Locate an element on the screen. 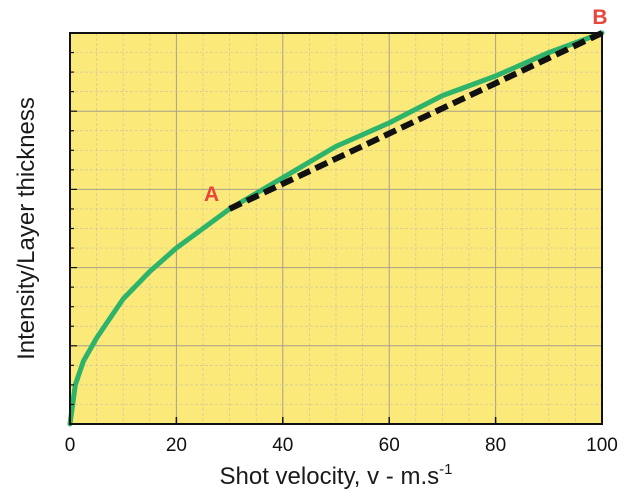 The height and width of the screenshot is (498, 625). x-axis-label: Shot velocity, v - m.s-1 is located at coordinates (336, 475).